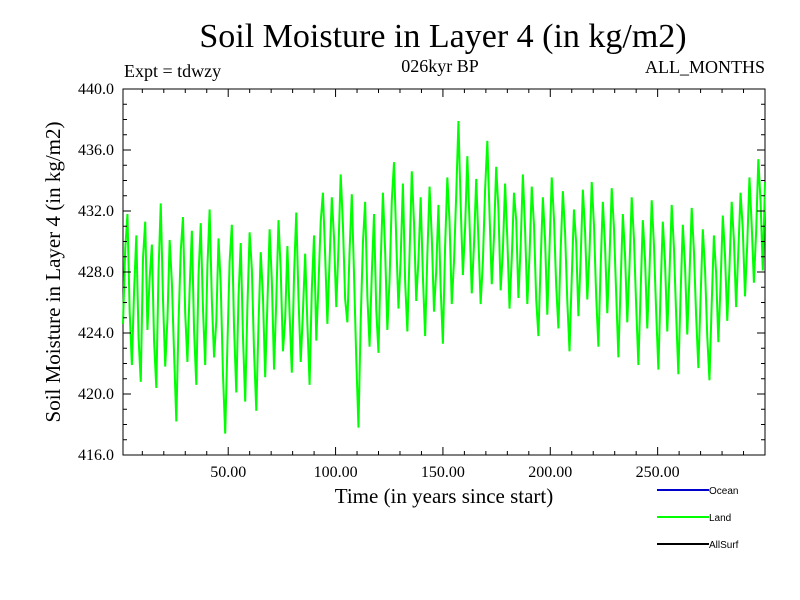  I want to click on y-tick-label-440: 440.0, so click(96, 89).